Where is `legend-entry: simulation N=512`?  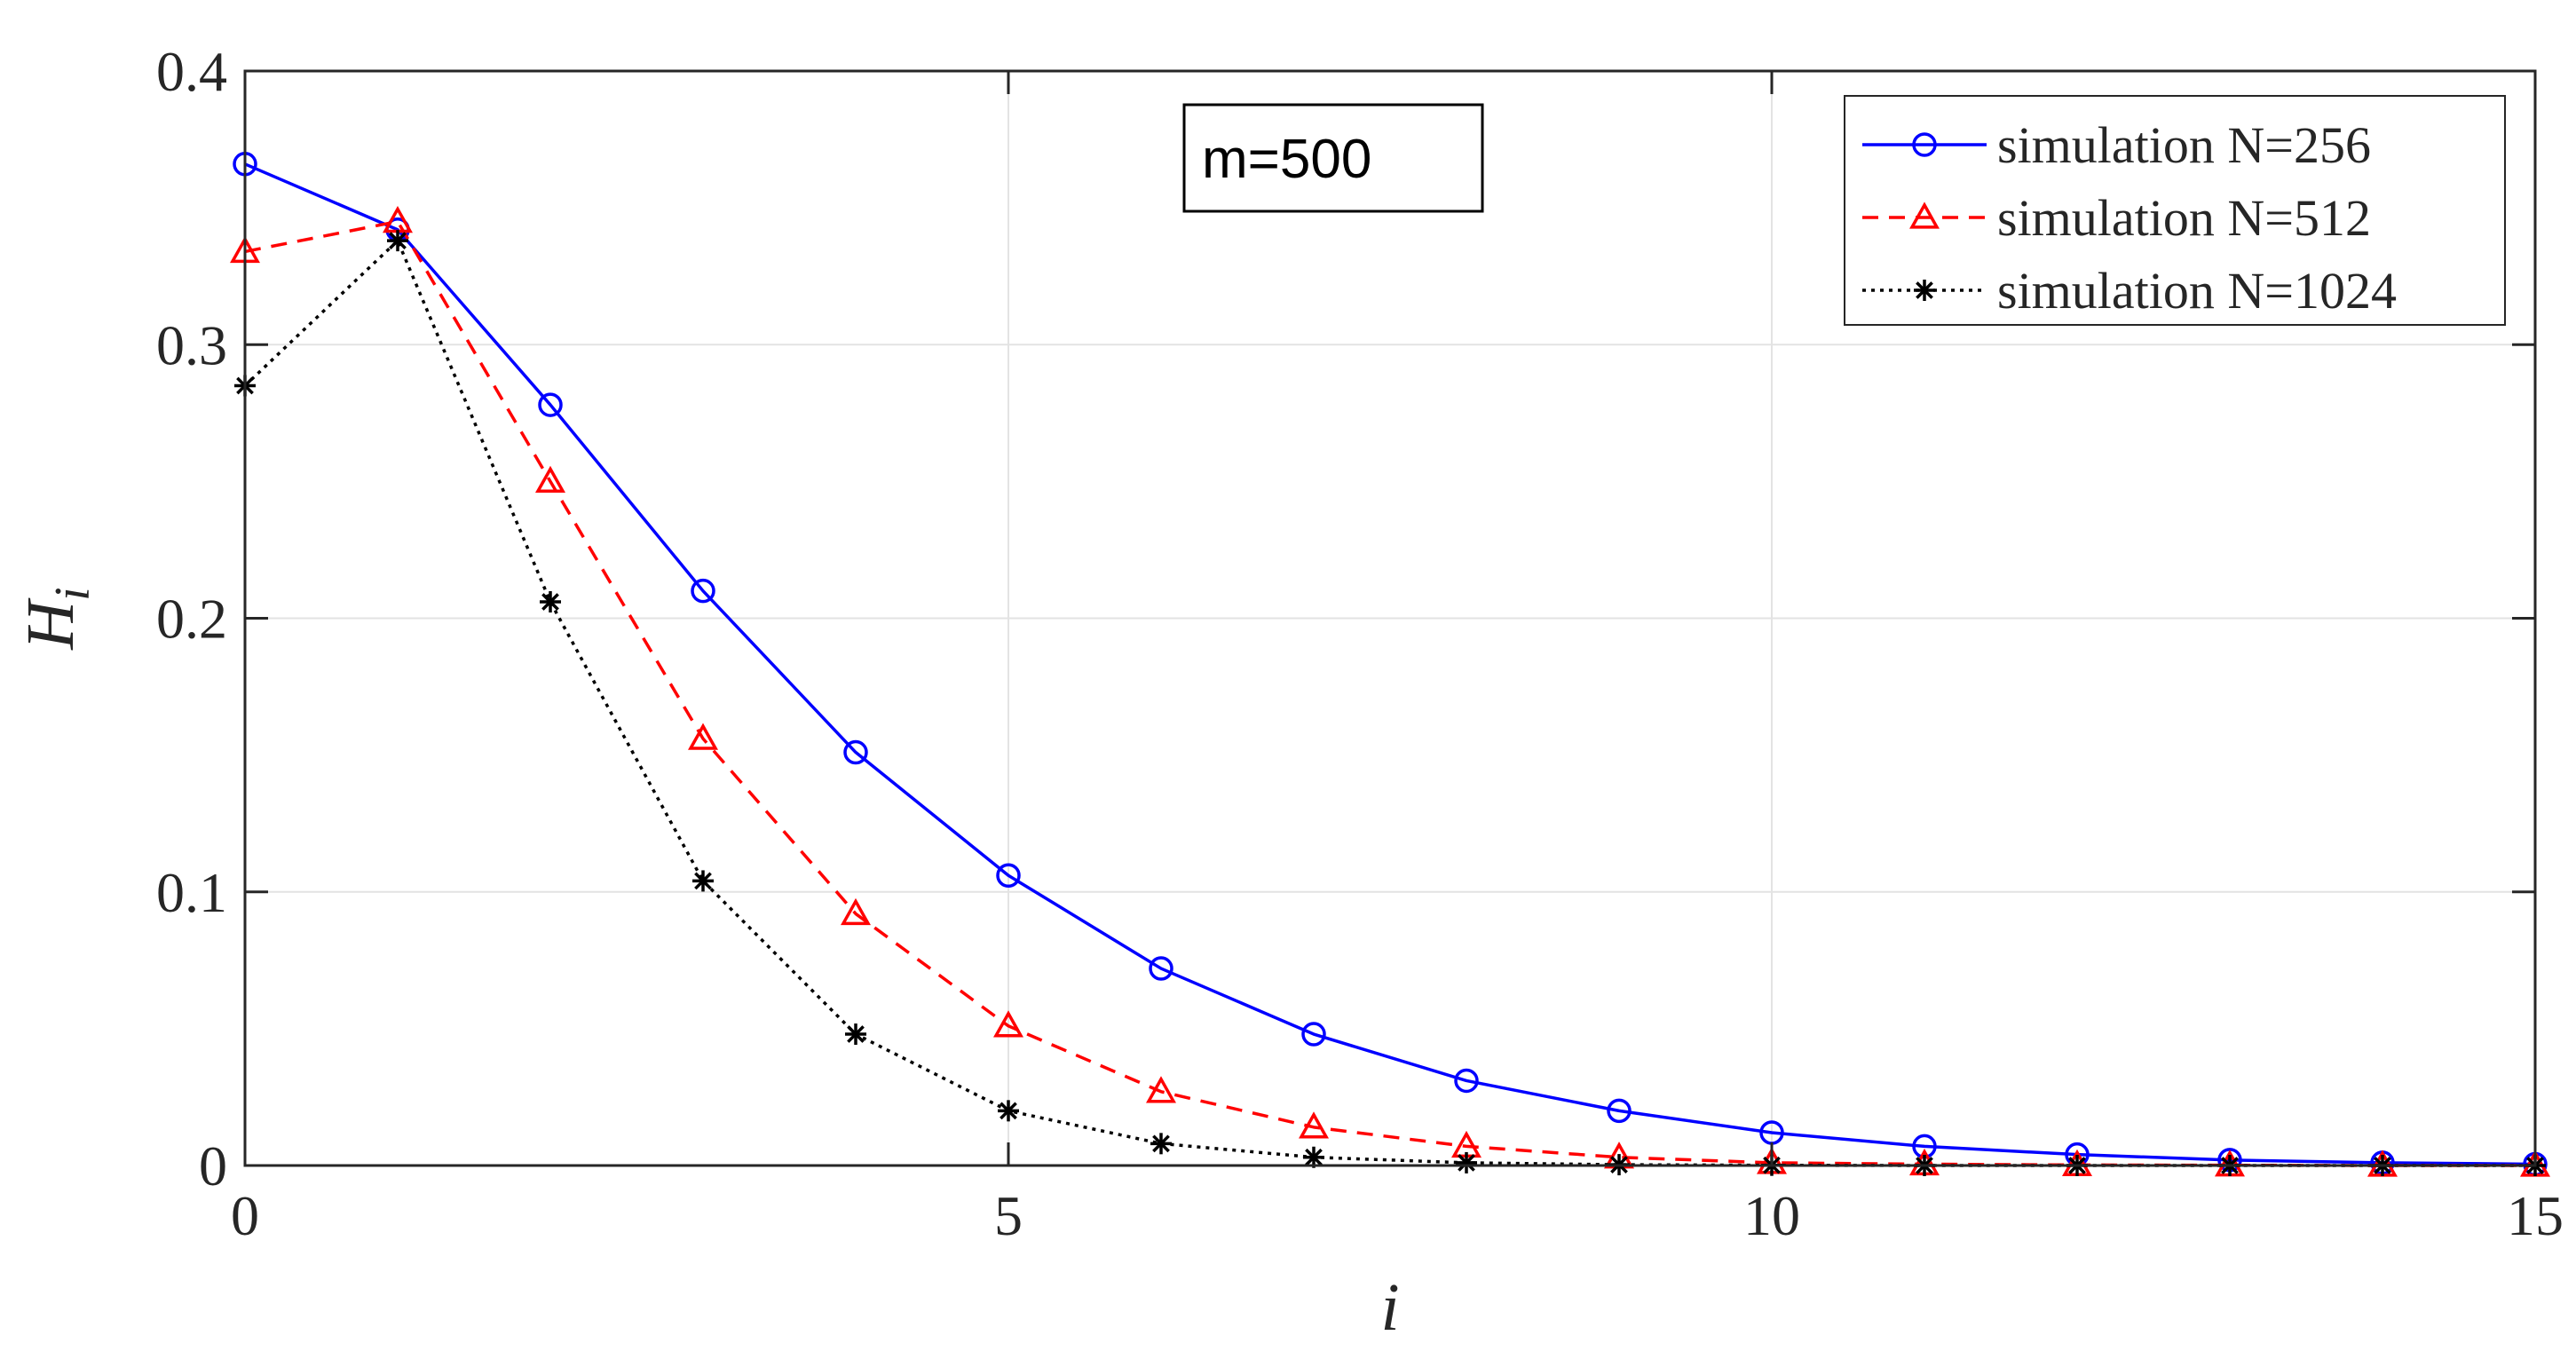 legend-entry: simulation N=512 is located at coordinates (2116, 218).